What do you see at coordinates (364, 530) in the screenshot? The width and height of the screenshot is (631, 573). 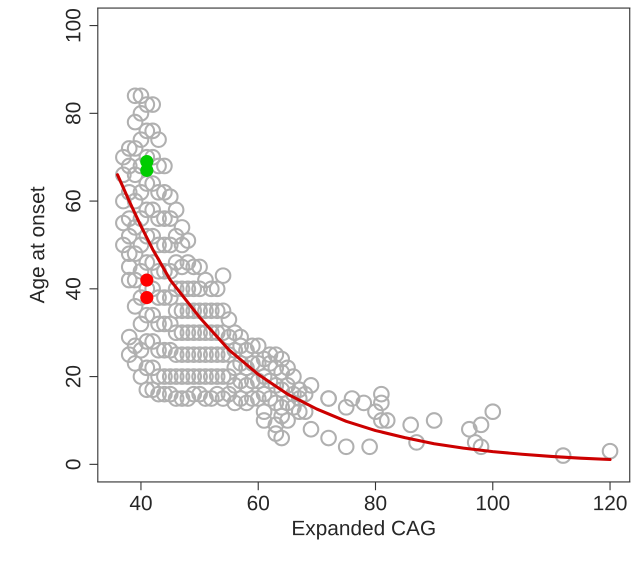 I see `x-axis-title: Expanded CAG` at bounding box center [364, 530].